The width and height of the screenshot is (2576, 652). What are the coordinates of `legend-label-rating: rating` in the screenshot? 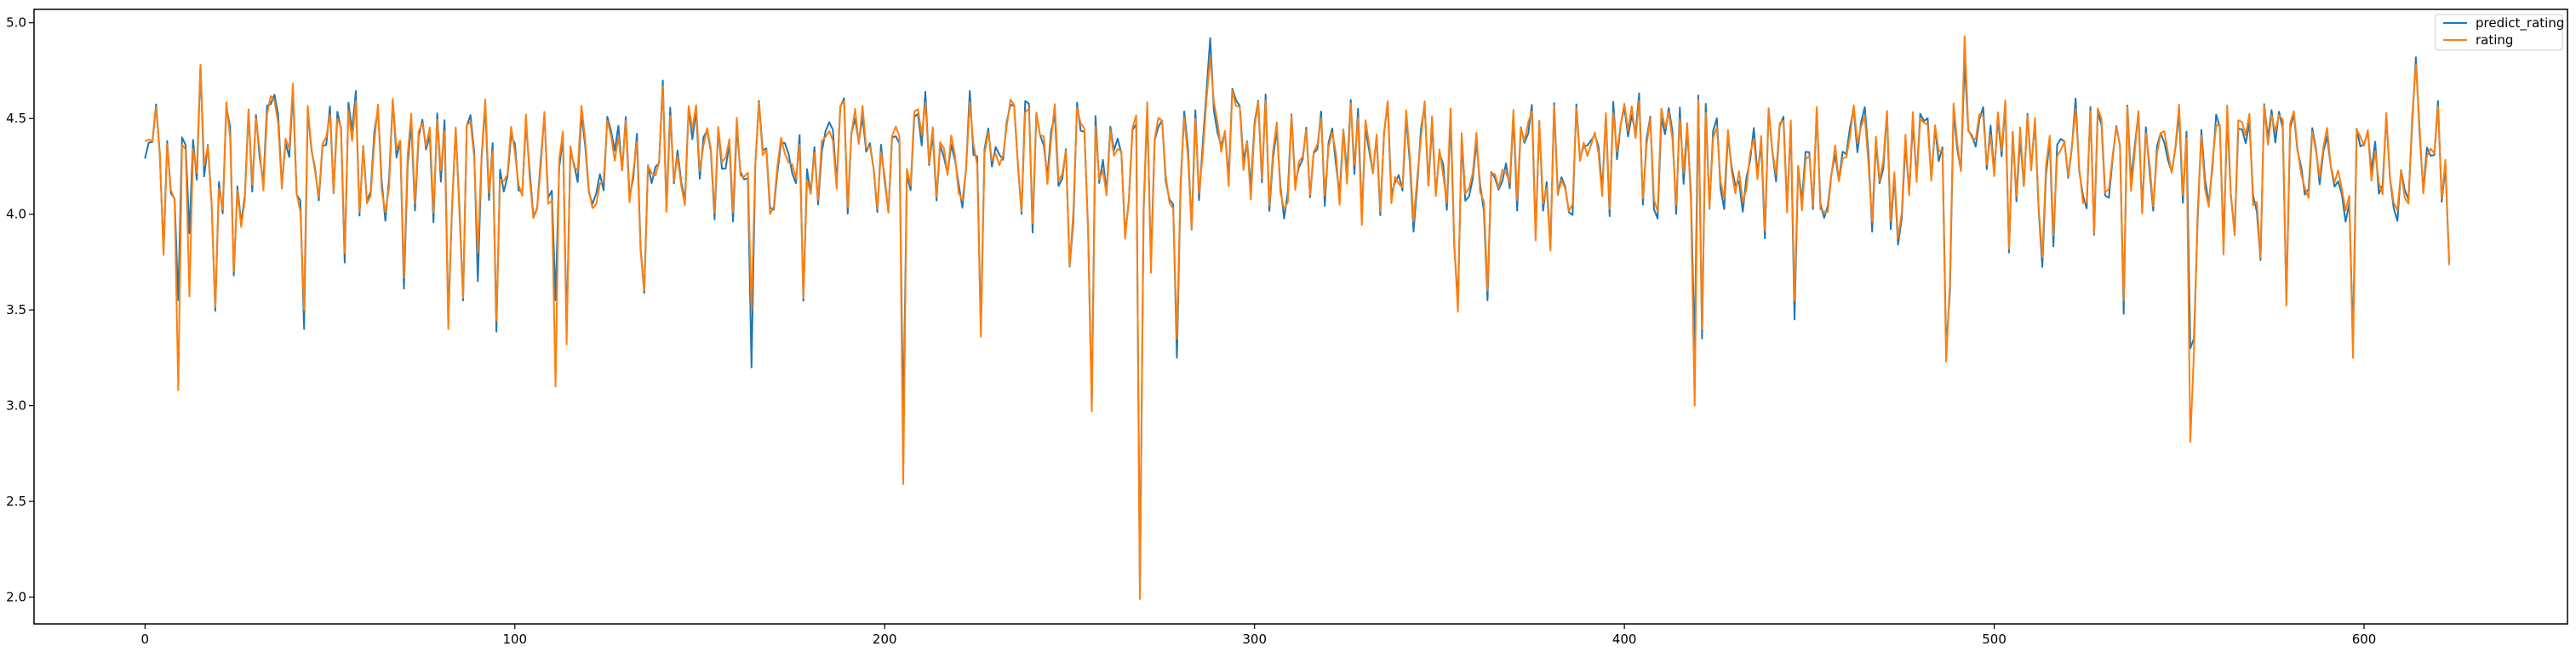 It's located at (2495, 40).